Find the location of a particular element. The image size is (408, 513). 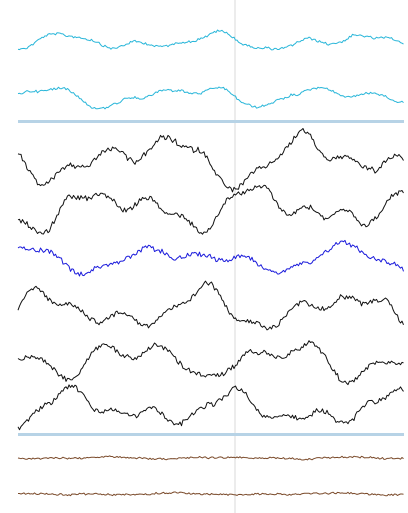

group-separator-top is located at coordinates (211, 121).